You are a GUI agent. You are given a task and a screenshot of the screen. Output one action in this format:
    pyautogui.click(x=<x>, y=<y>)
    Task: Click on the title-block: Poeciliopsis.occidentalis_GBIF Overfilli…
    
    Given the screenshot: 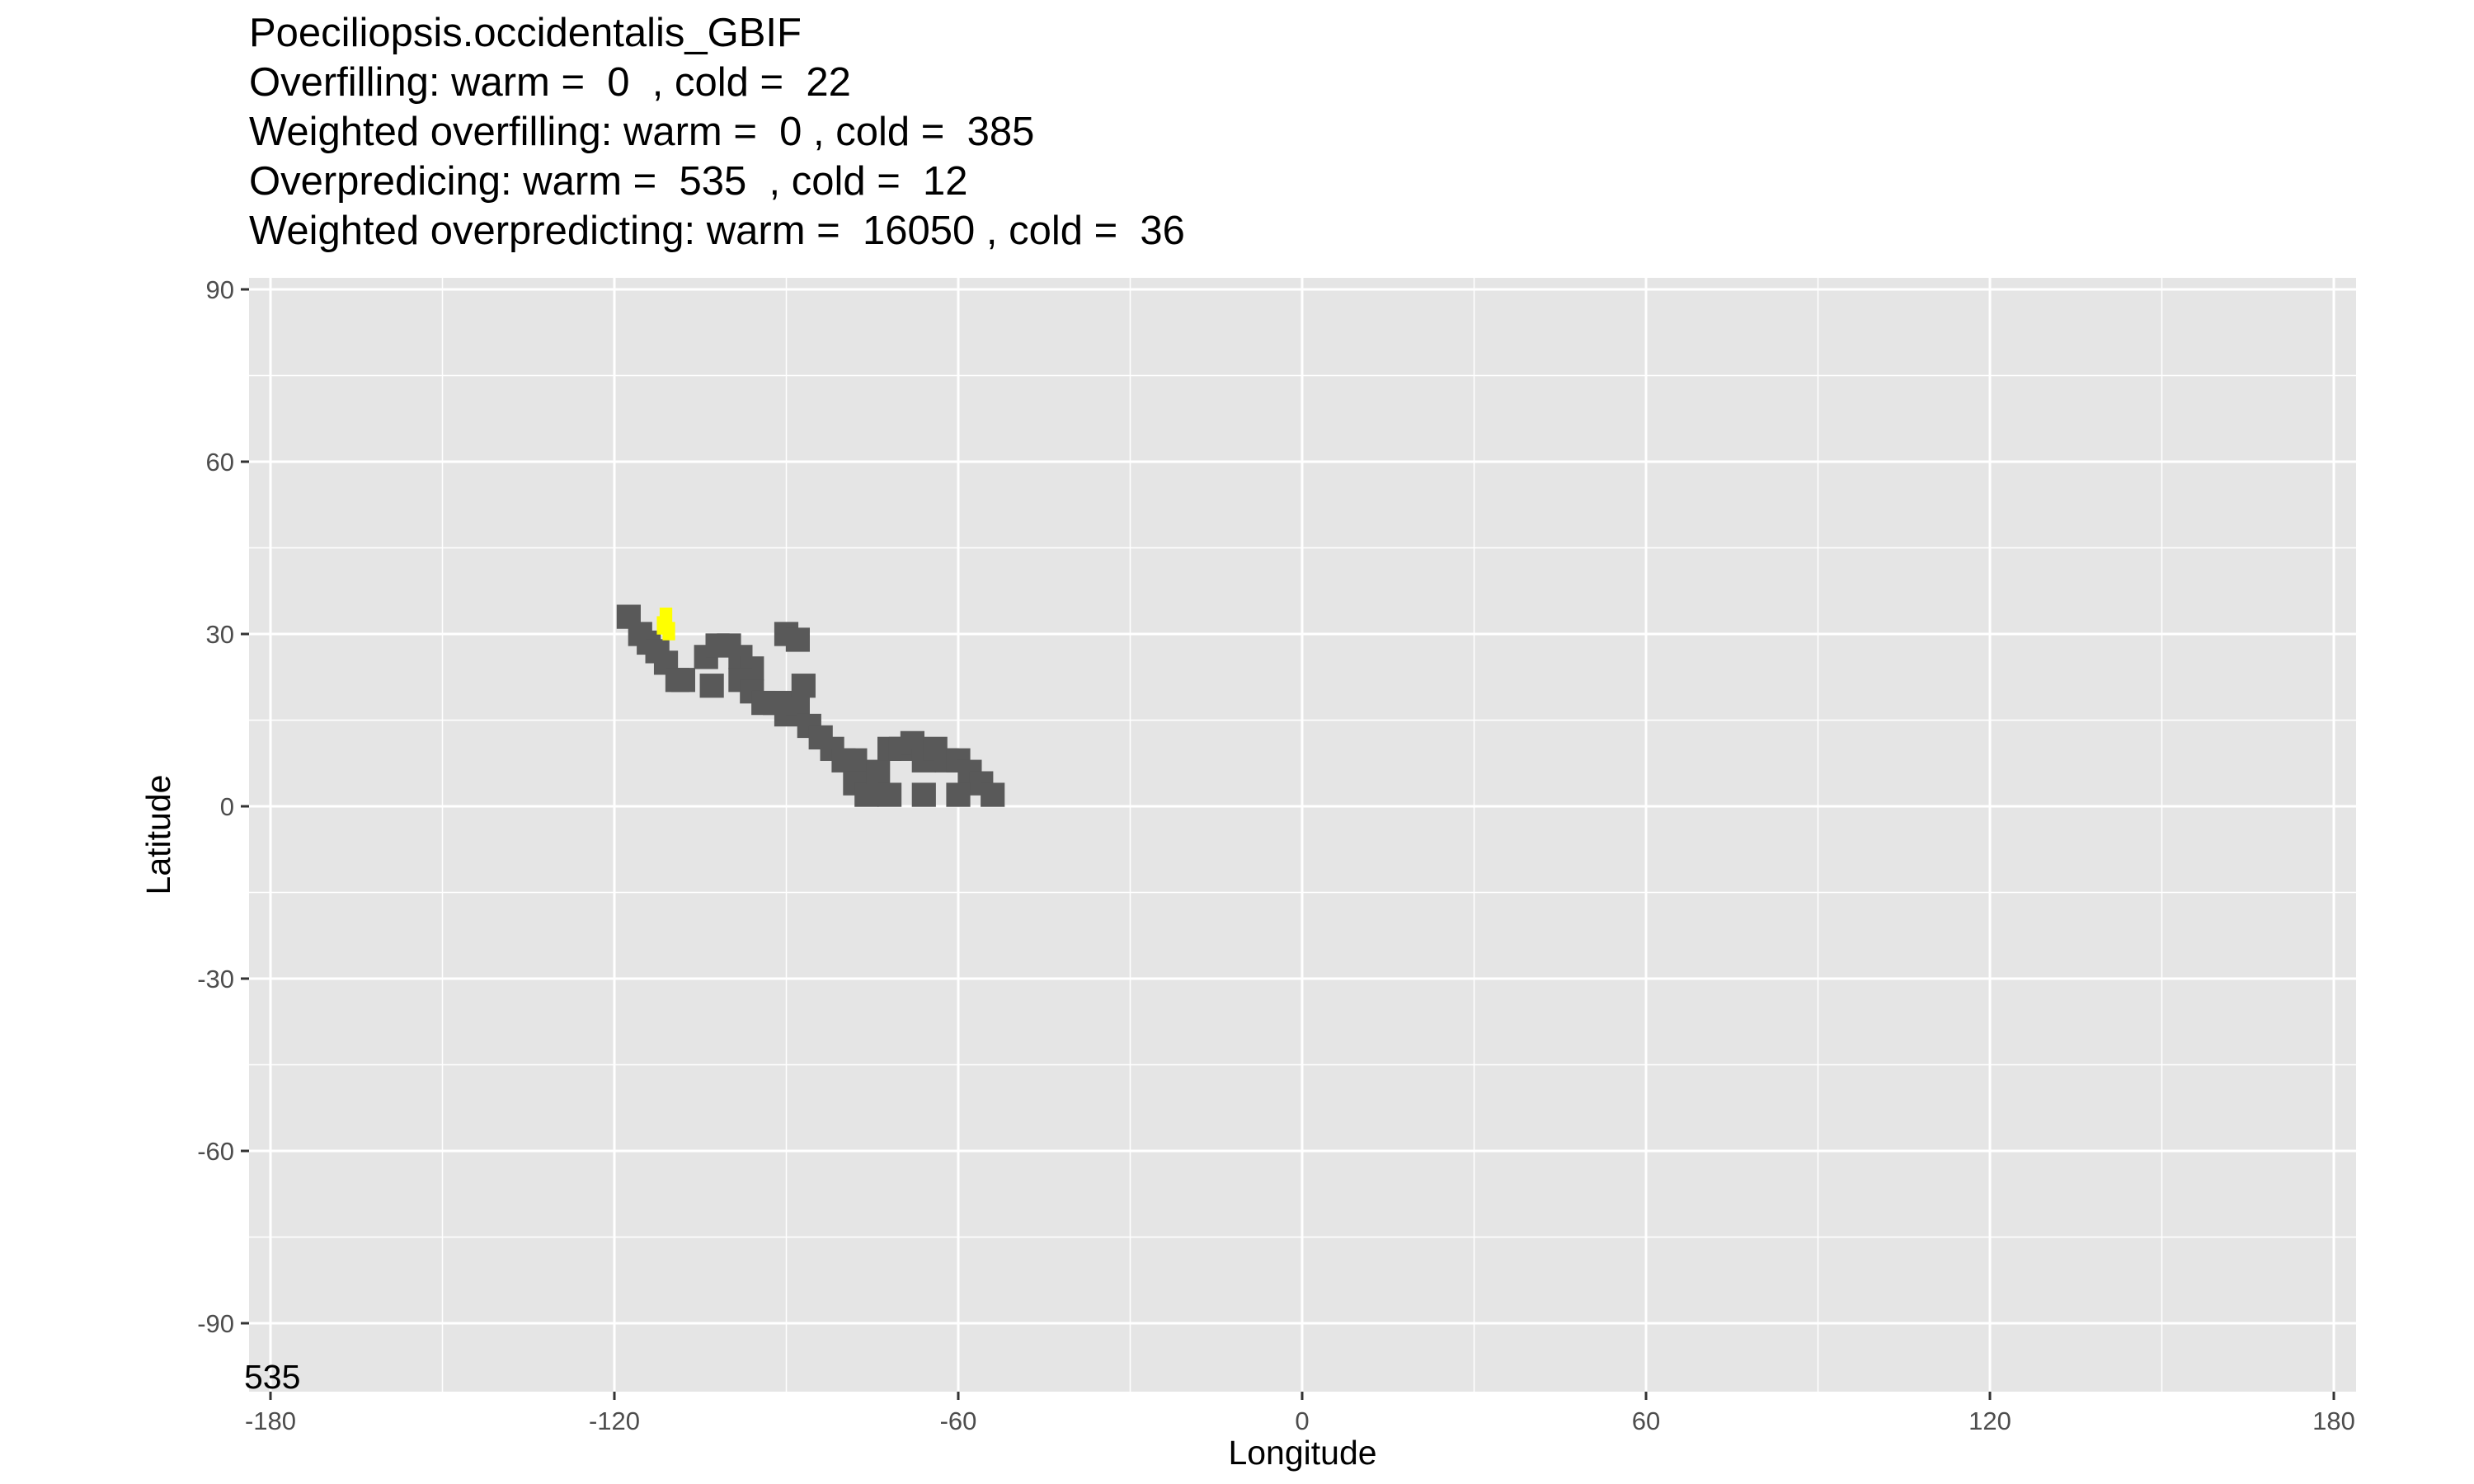 What is the action you would take?
    pyautogui.click(x=717, y=132)
    